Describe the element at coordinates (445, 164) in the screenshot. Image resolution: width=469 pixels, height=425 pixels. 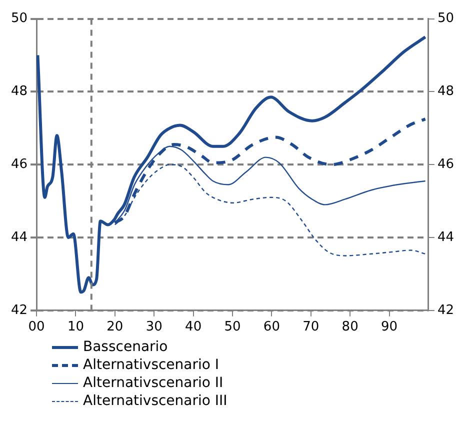
I see `y2-tick-label: 46` at that location.